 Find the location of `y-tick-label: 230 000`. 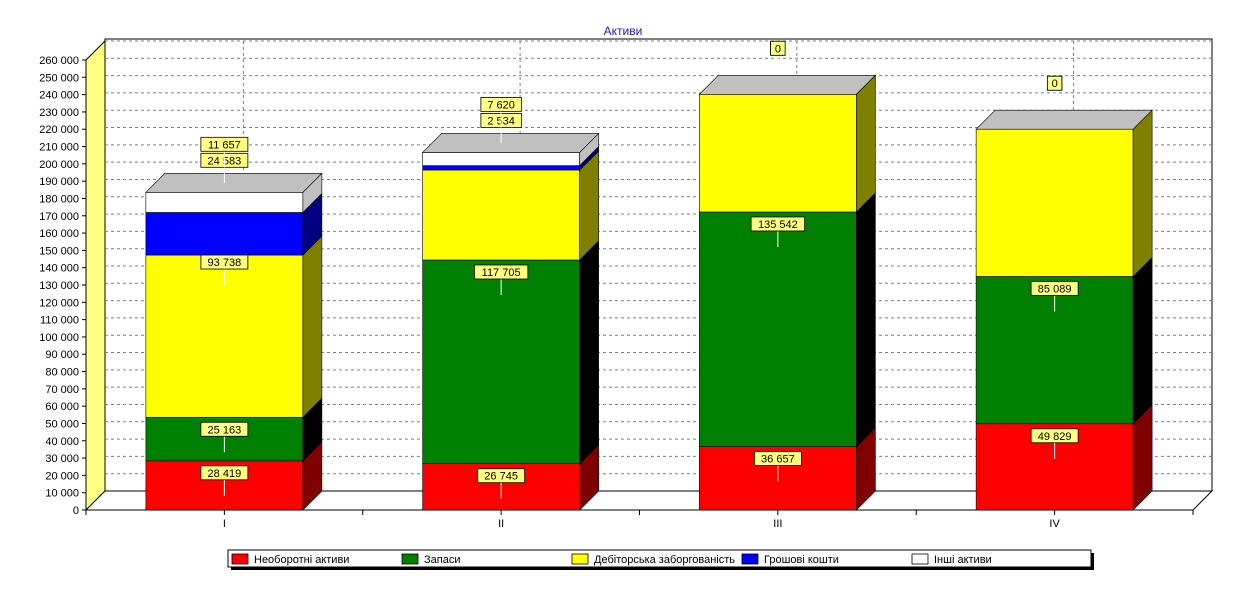

y-tick-label: 230 000 is located at coordinates (59, 113).